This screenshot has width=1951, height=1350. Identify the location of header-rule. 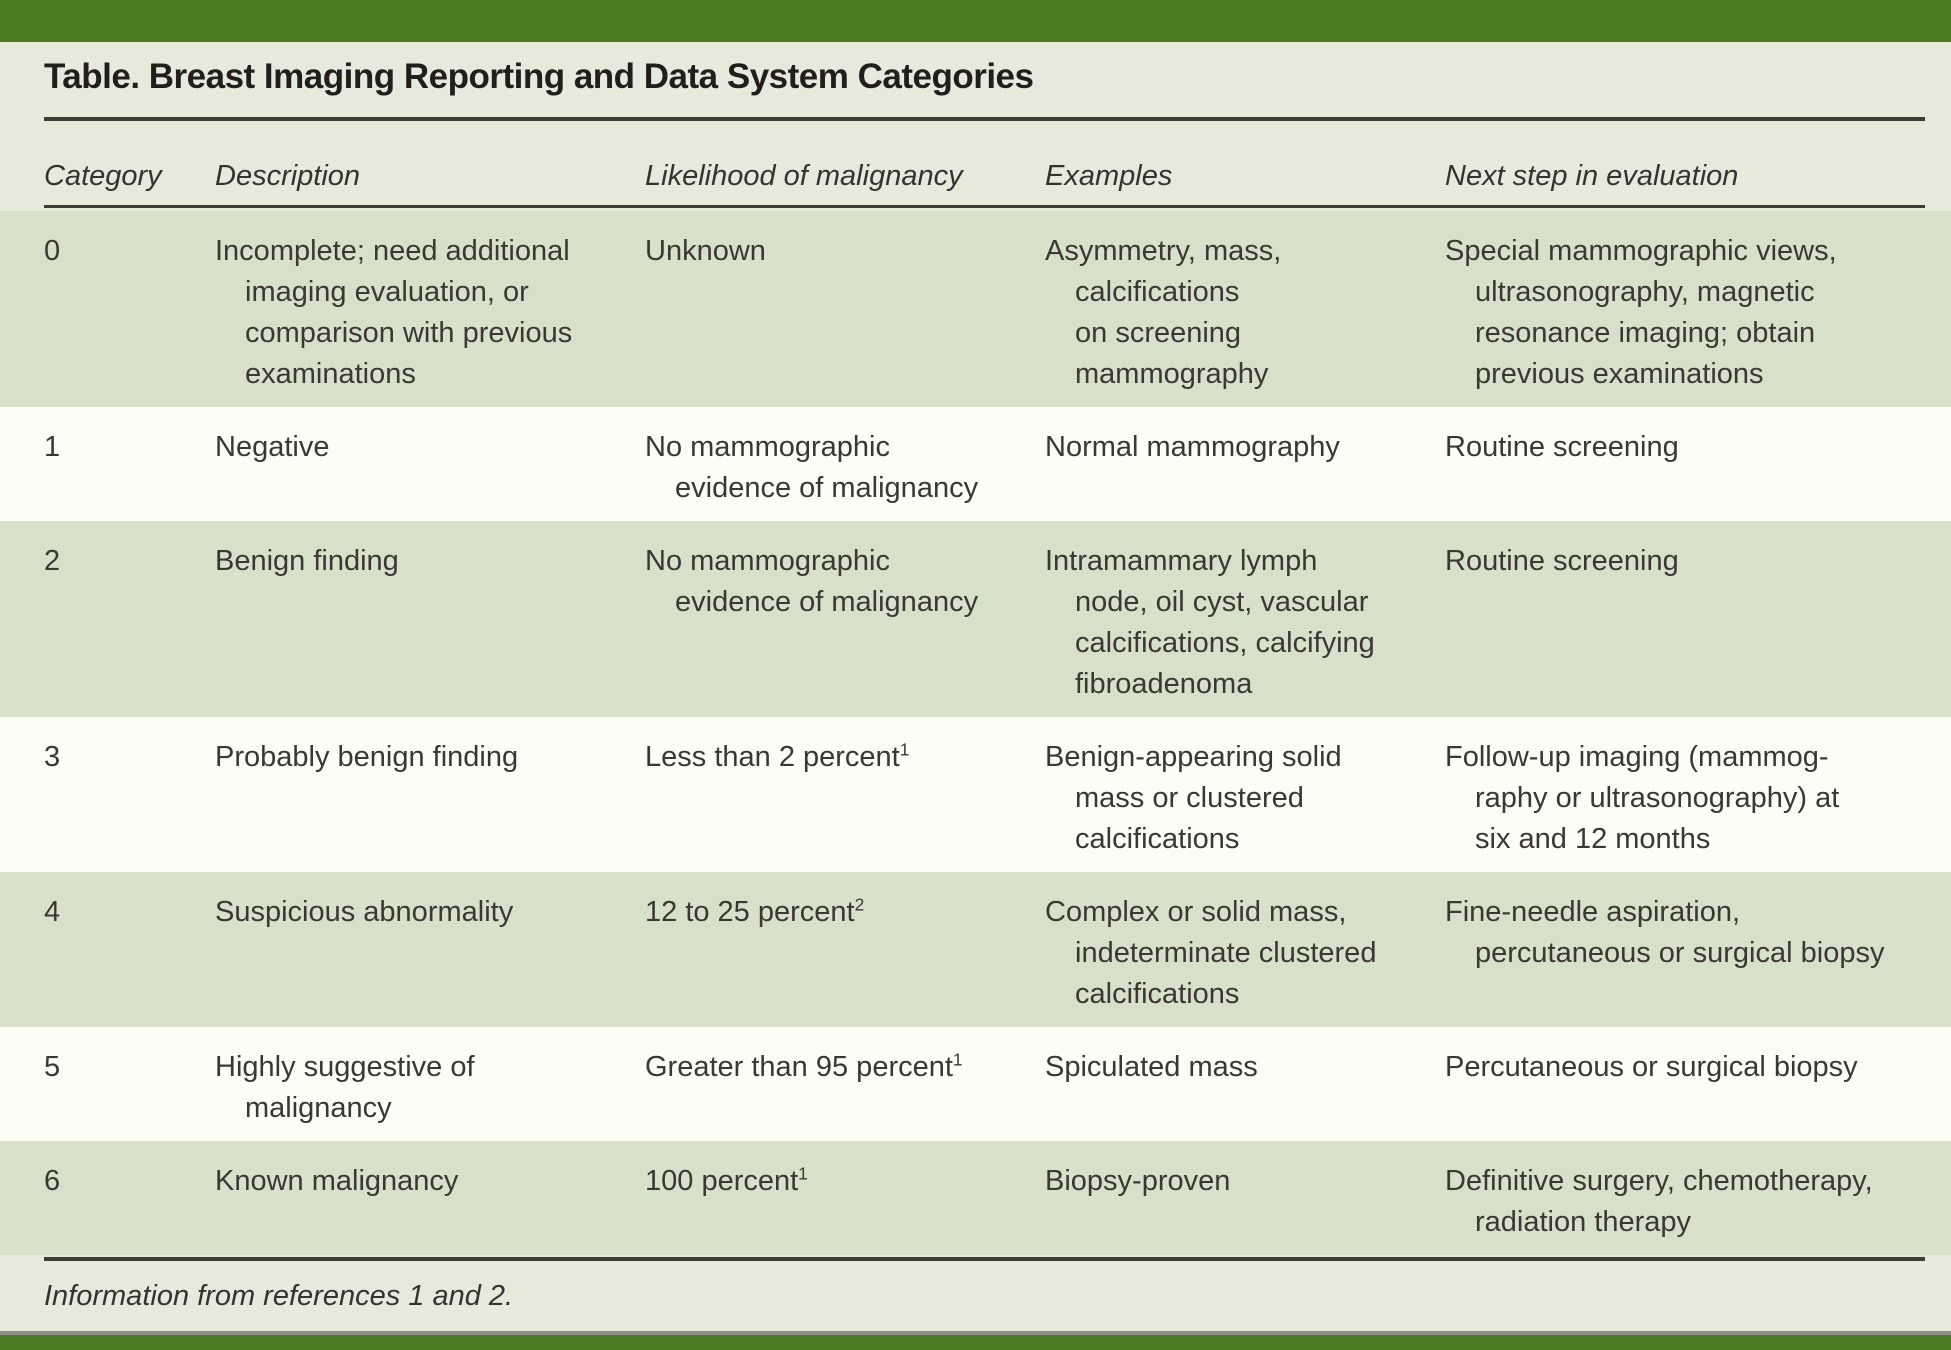
(984, 206).